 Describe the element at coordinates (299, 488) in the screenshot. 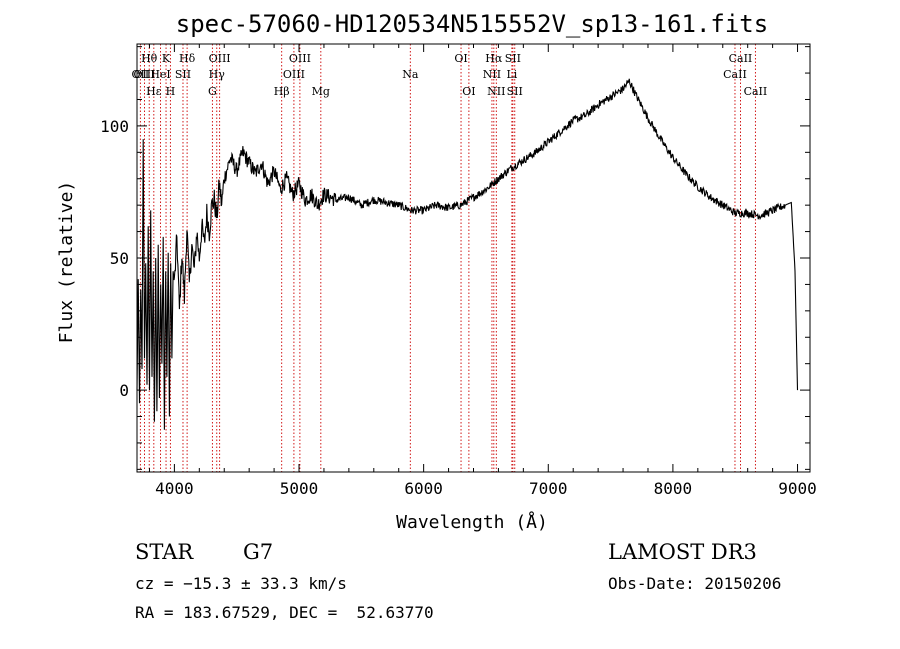

I see `x-tick-label-5000: 5000` at that location.